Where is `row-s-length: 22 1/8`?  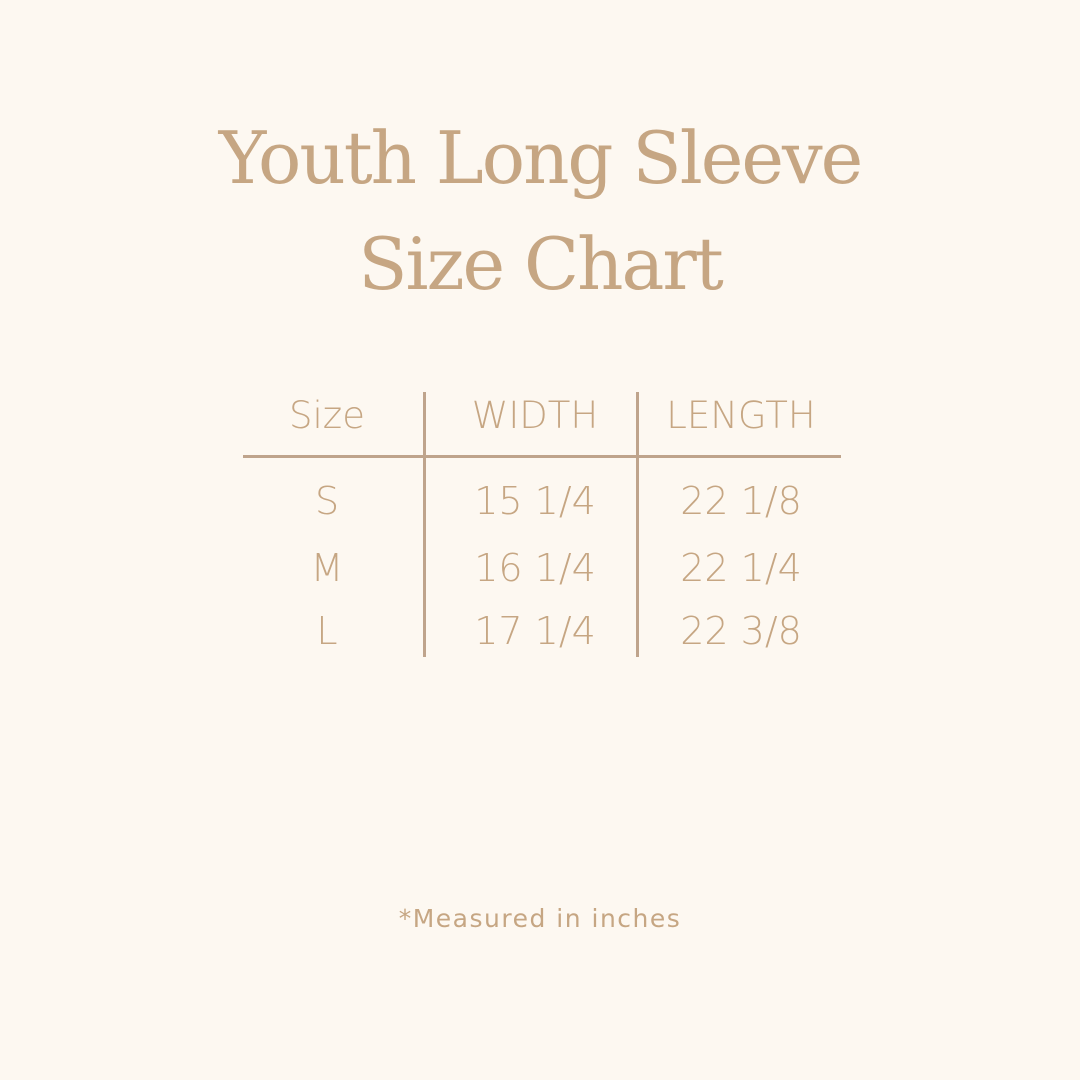 row-s-length: 22 1/8 is located at coordinates (741, 501).